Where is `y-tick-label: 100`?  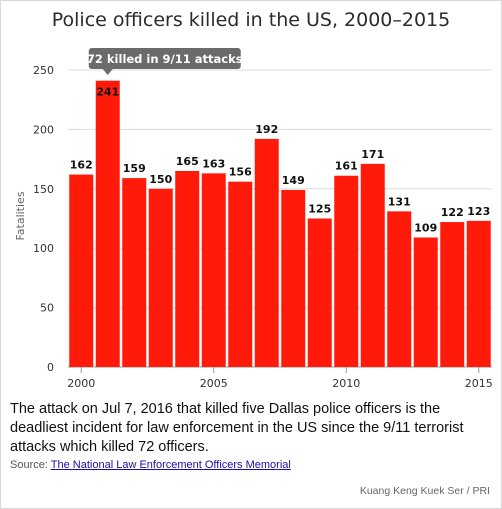 y-tick-label: 100 is located at coordinates (43, 248).